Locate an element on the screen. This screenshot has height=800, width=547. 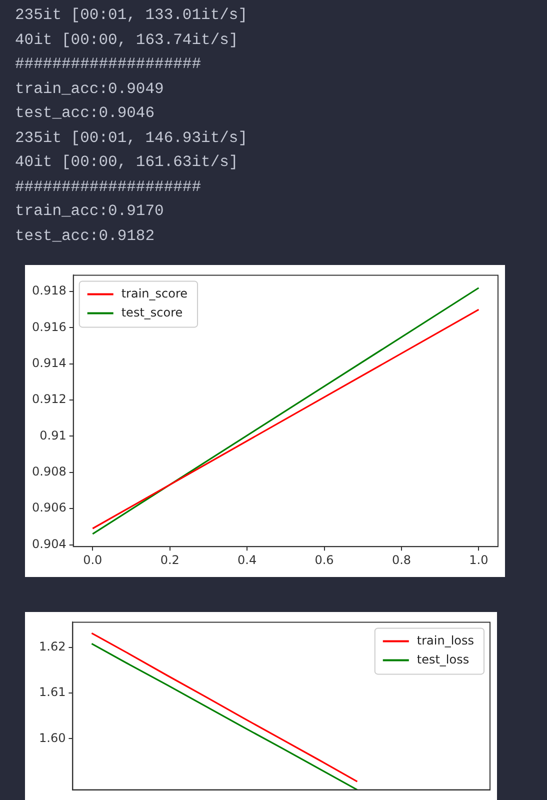
text: 235it [00:01, 133.01it/s] is located at coordinates (131, 15).